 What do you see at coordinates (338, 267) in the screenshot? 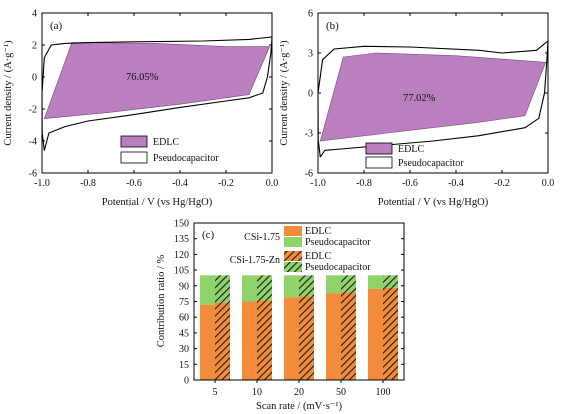
I see `legend-group2-pseudo-label: Pseudocapacitor` at bounding box center [338, 267].